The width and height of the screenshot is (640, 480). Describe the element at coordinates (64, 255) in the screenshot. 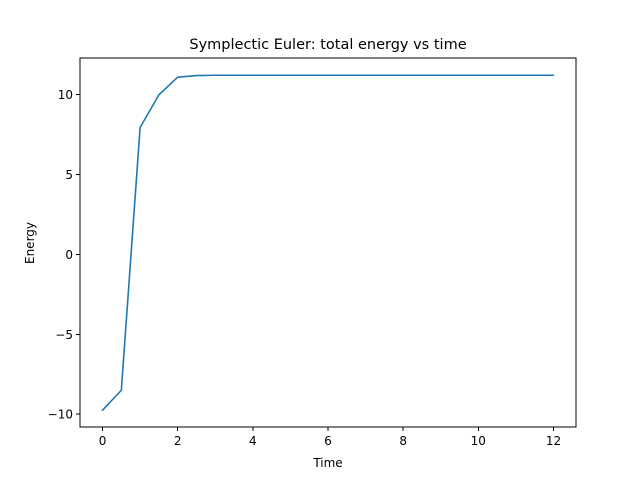

I see `y-axis-ticks: −10 −5 0 5 10` at that location.